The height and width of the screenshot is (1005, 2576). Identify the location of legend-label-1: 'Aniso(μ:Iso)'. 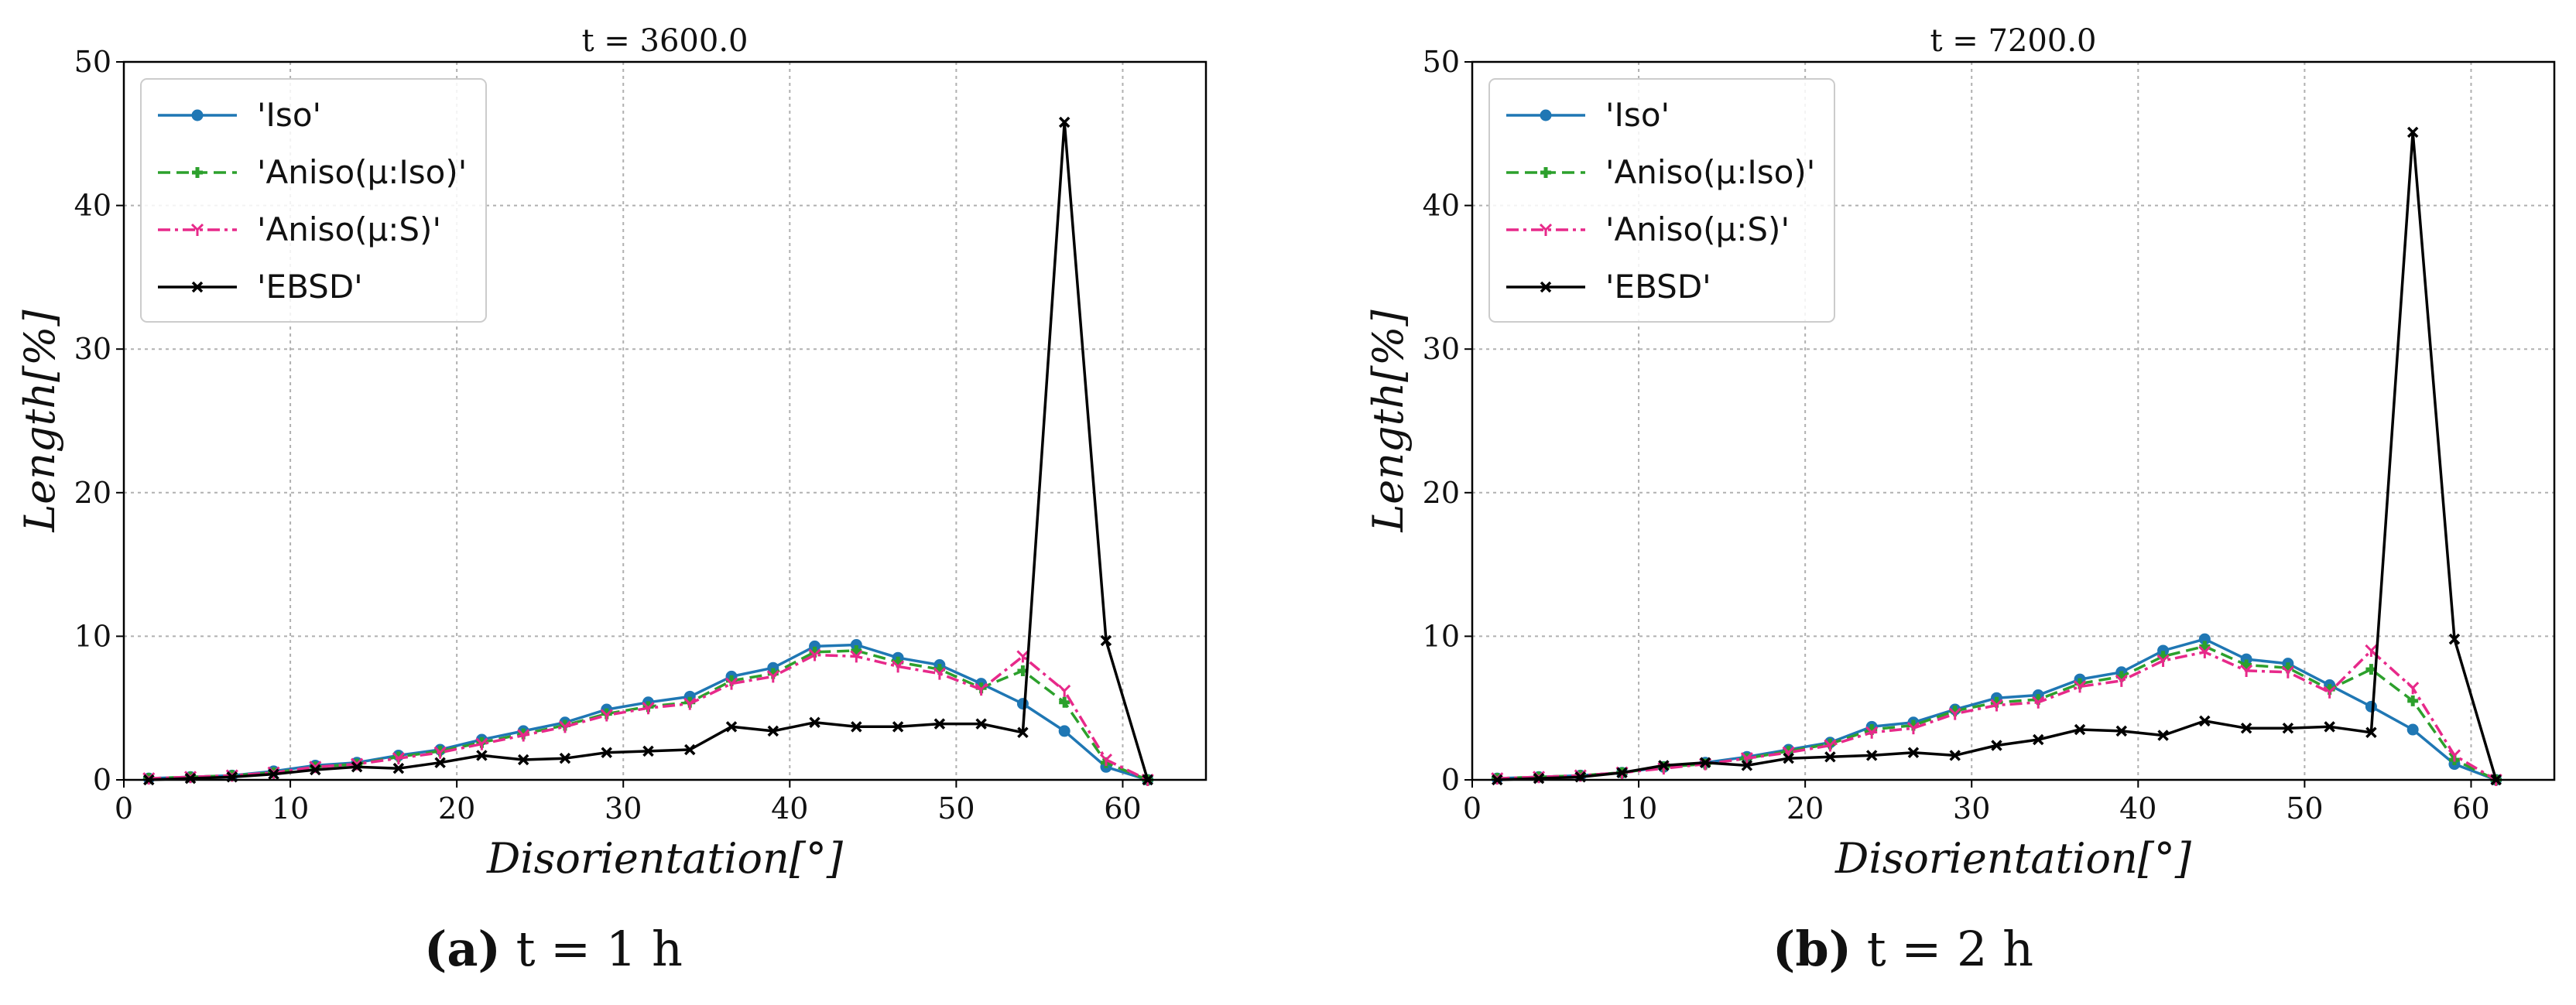
(1710, 172).